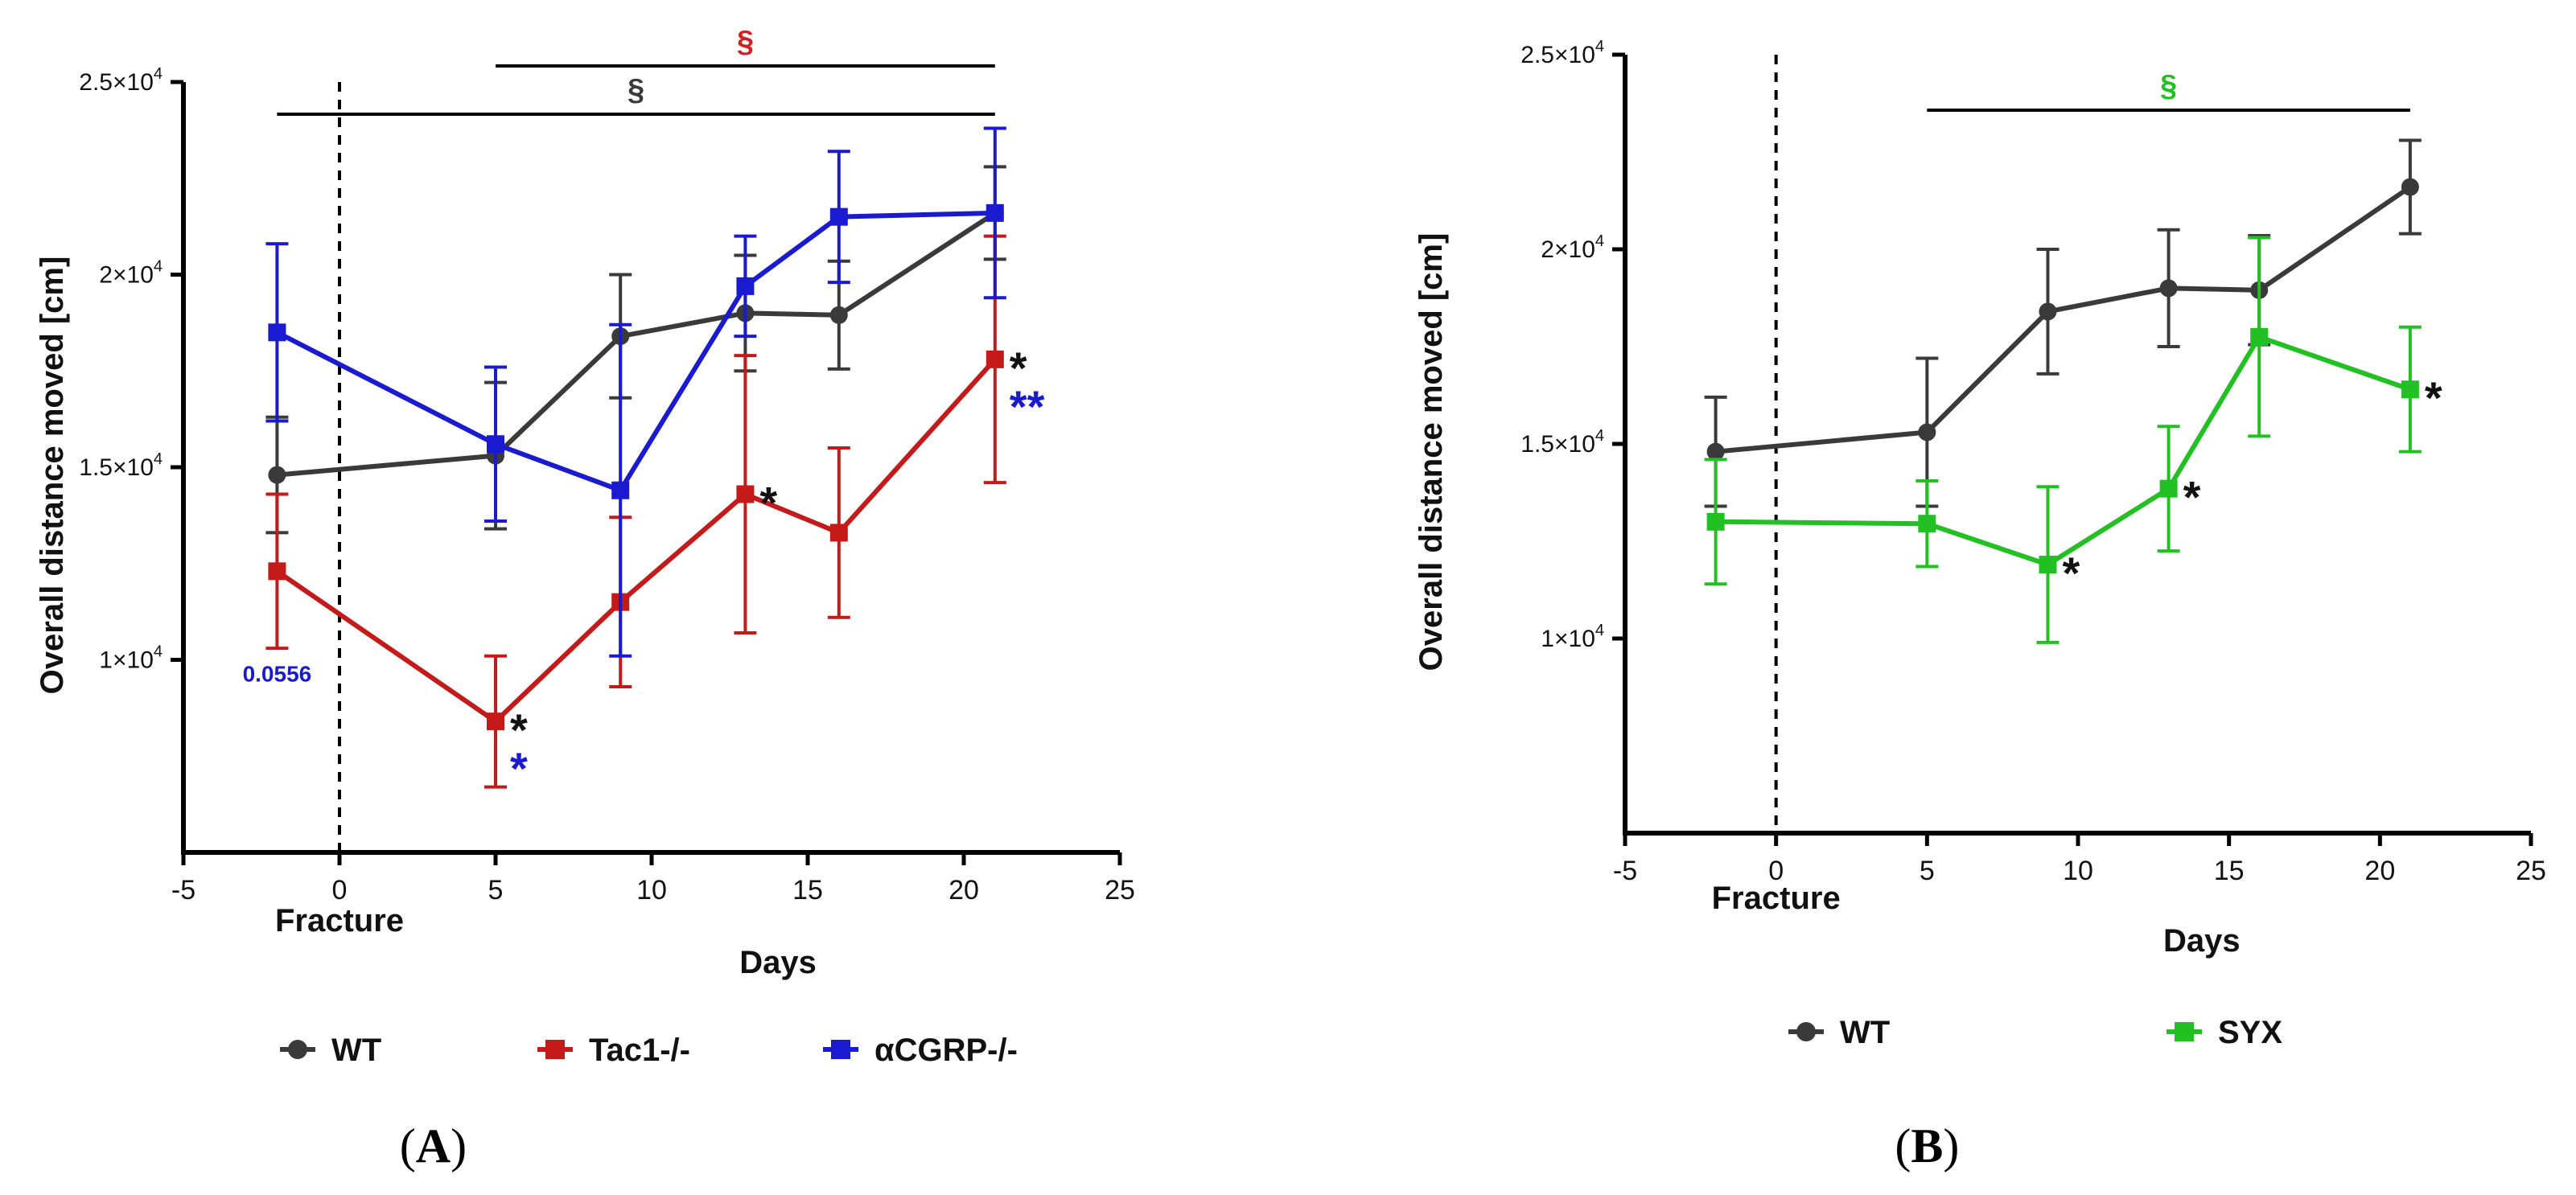 This screenshot has width=2576, height=1195. What do you see at coordinates (1537, 444) in the screenshot?
I see `y-tick-mantissa: 1.5` at bounding box center [1537, 444].